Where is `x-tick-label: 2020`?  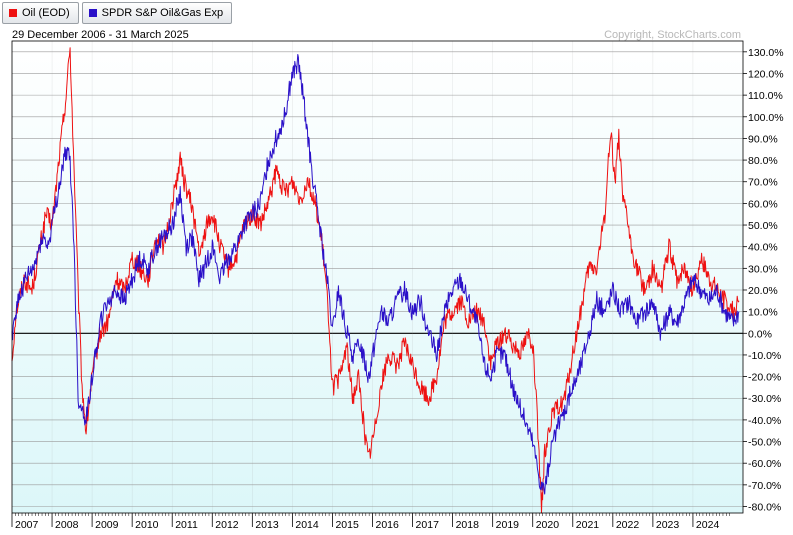
x-tick-label: 2020 is located at coordinates (548, 525).